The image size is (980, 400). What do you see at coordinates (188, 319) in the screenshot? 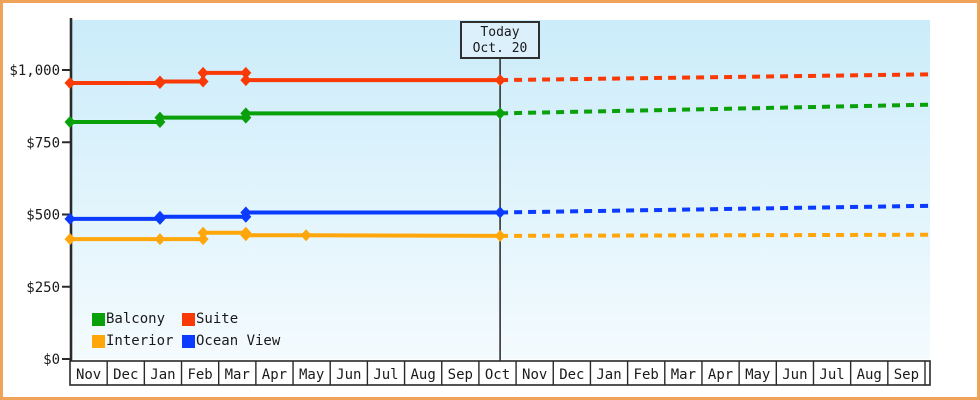
I see `suite-swatch-icon` at bounding box center [188, 319].